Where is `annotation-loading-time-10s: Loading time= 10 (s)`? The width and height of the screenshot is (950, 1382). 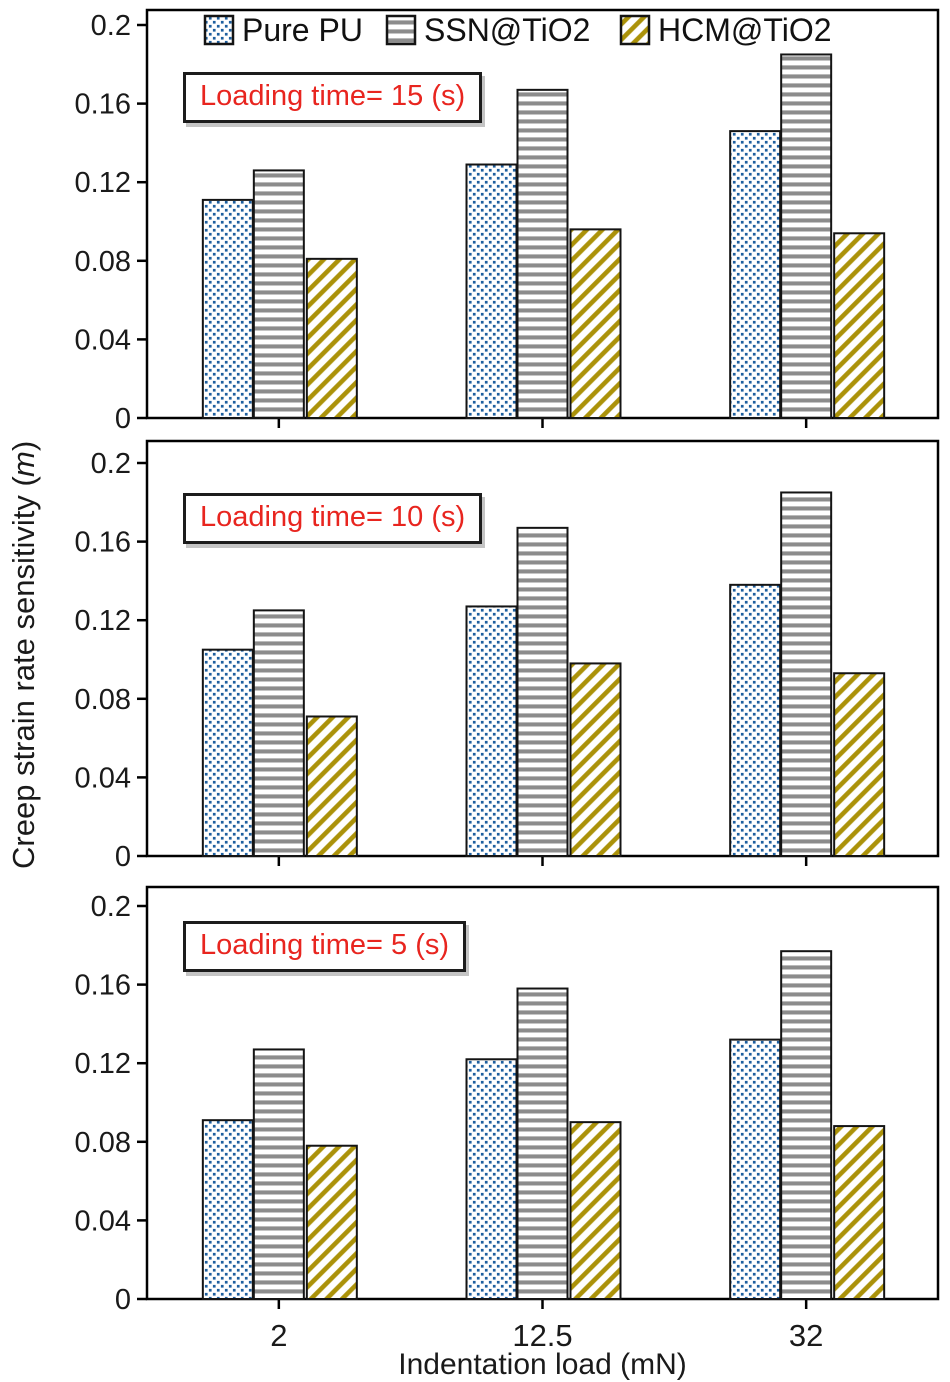
annotation-loading-time-10s: Loading time= 10 (s) is located at coordinates (333, 518).